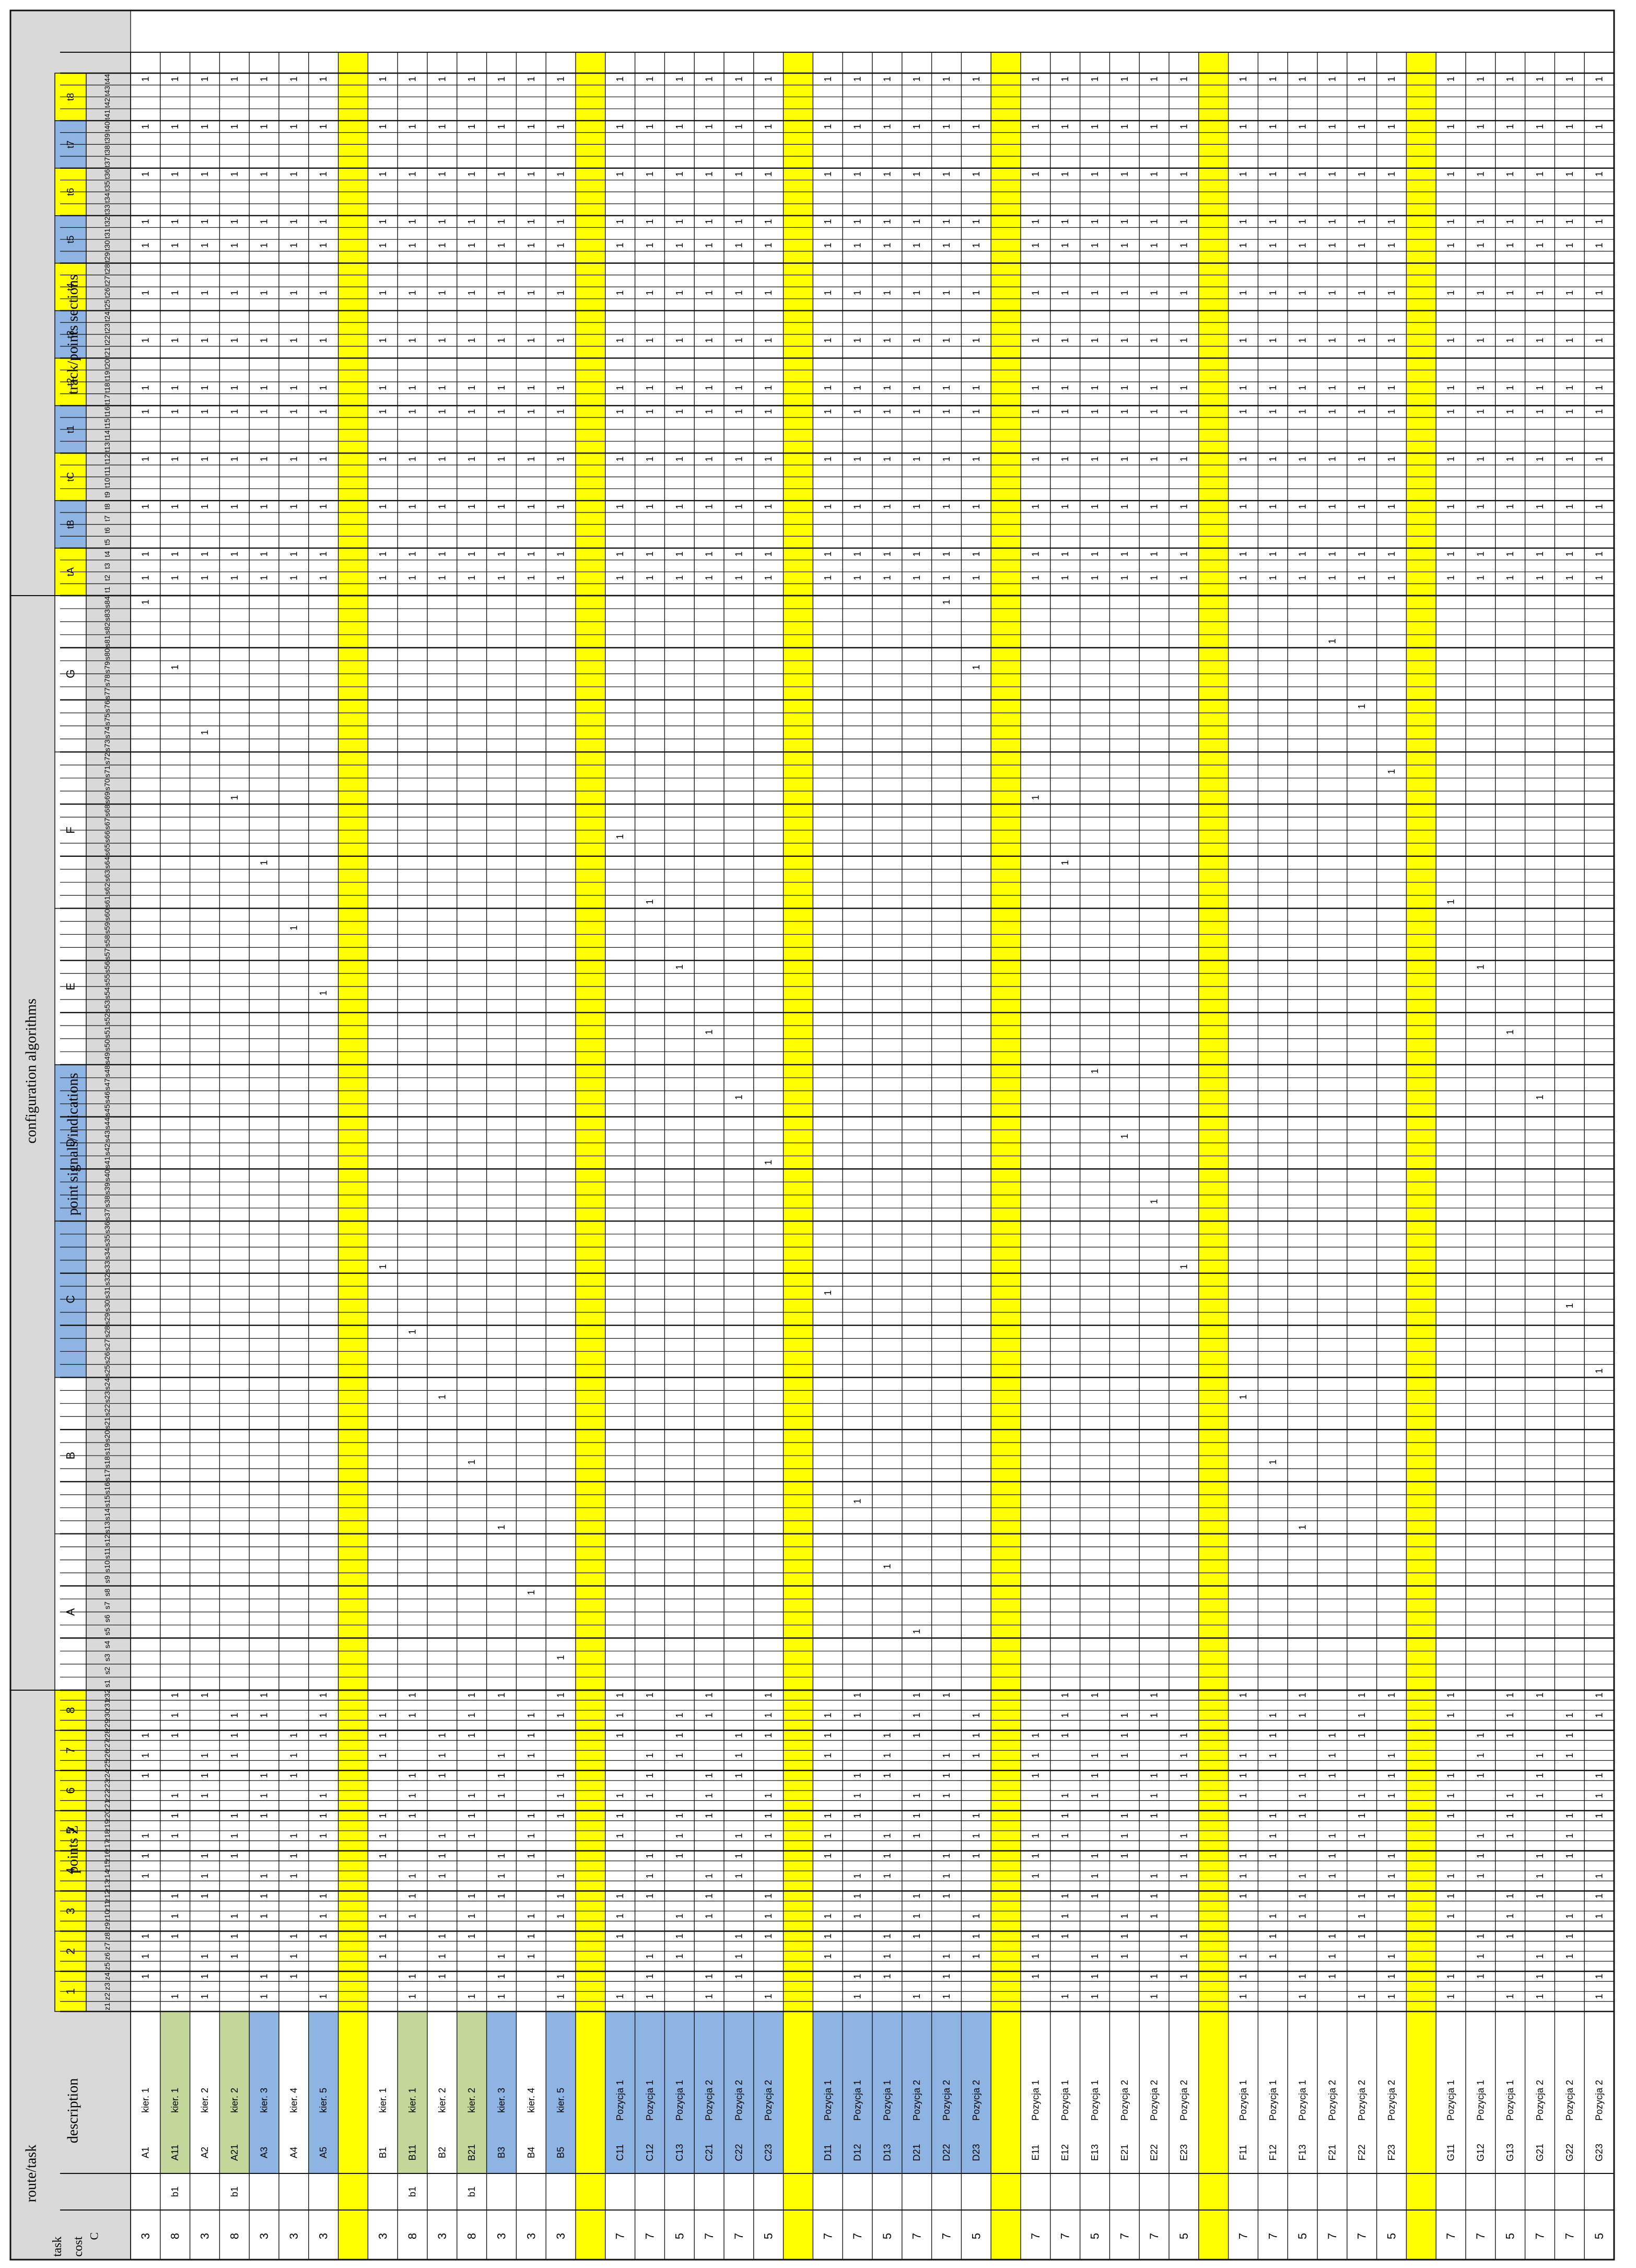  Describe the element at coordinates (175, 2100) in the screenshot. I see `row-description: kier. 1` at that location.